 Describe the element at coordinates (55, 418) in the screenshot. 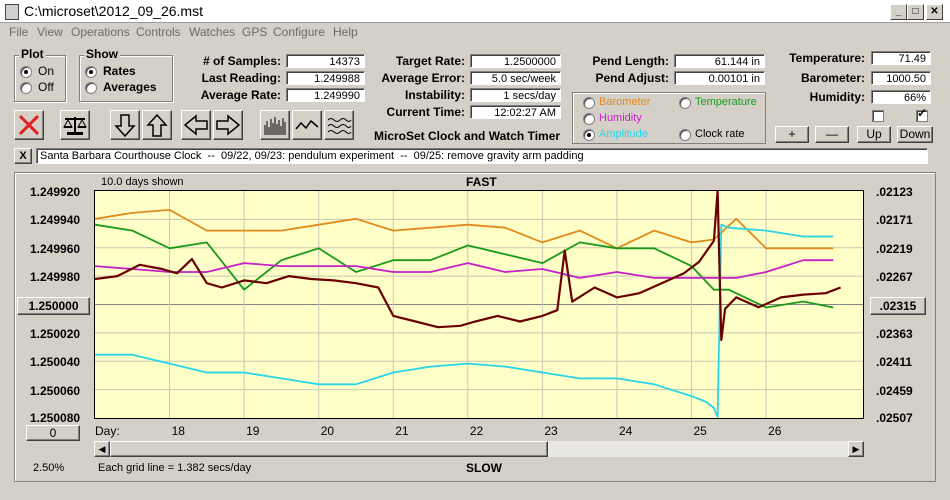

I see `left-tick-label: 1.250080` at that location.